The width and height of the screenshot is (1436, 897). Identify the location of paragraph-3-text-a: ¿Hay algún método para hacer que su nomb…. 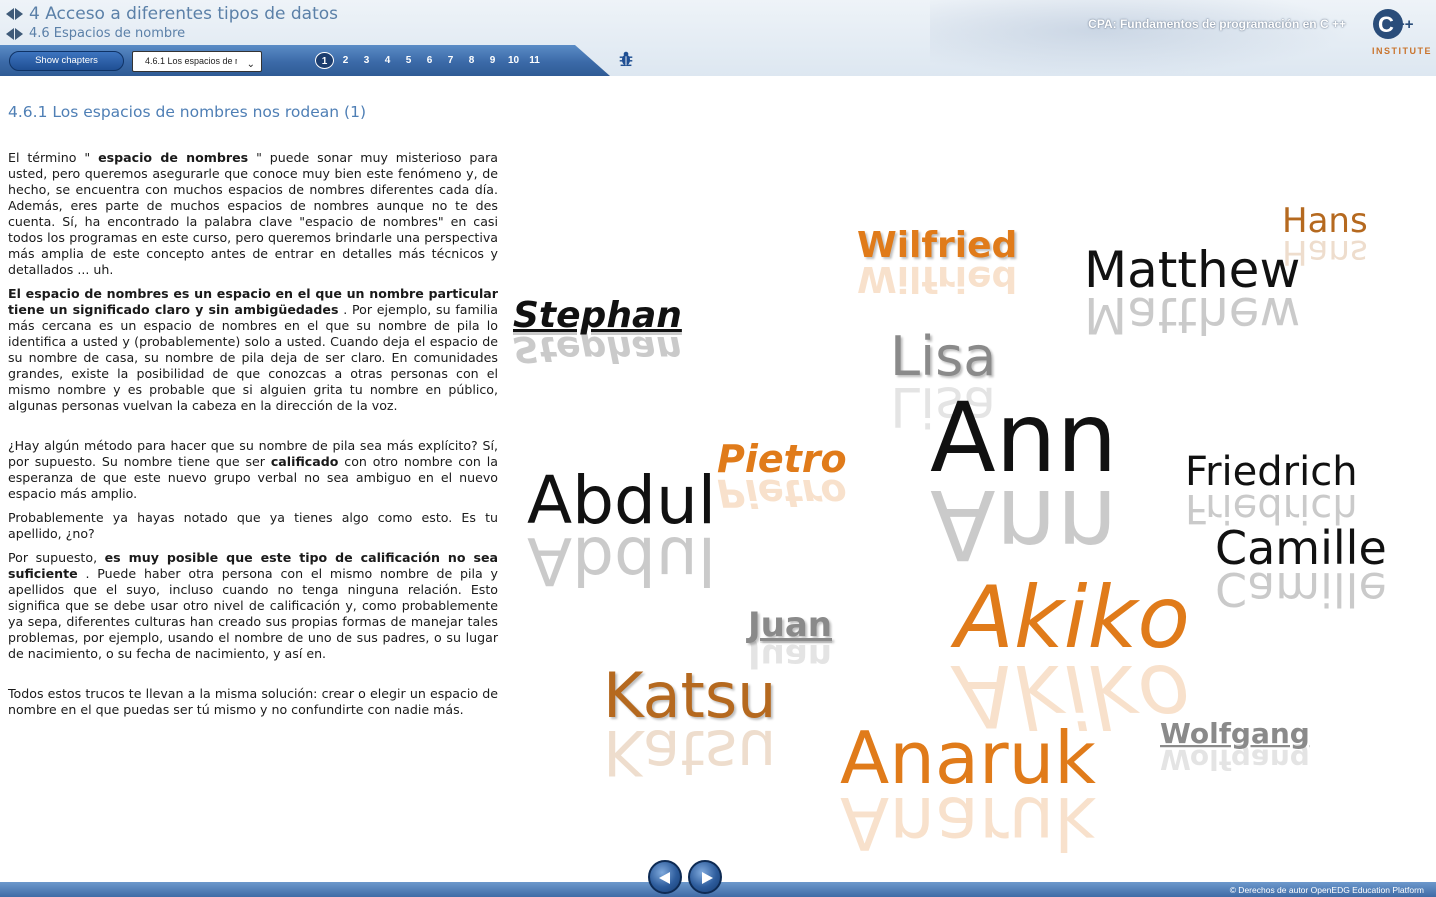
(253, 453).